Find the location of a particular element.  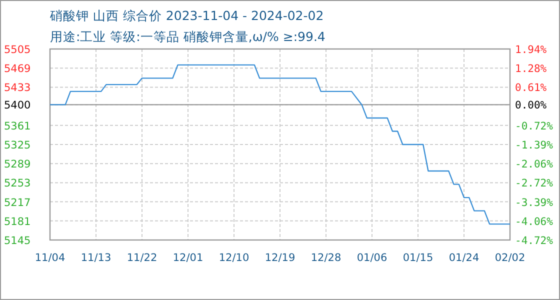

y2-tick-label: -2.72% is located at coordinates (534, 184).